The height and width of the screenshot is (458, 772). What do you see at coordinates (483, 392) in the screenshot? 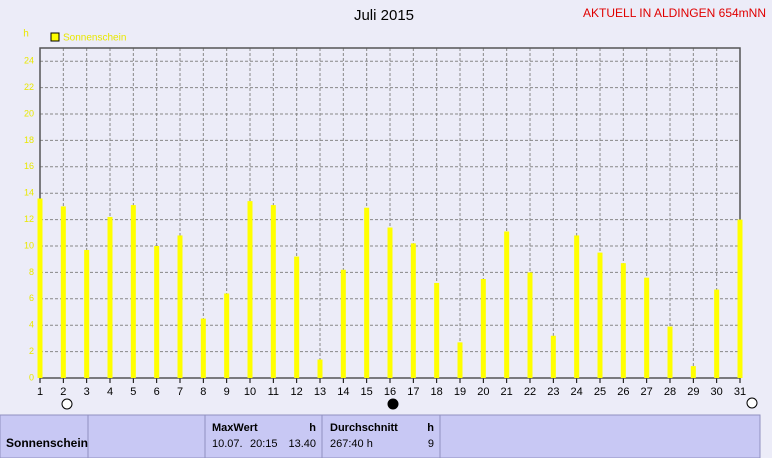
I see `x-tick-label: 20` at bounding box center [483, 392].